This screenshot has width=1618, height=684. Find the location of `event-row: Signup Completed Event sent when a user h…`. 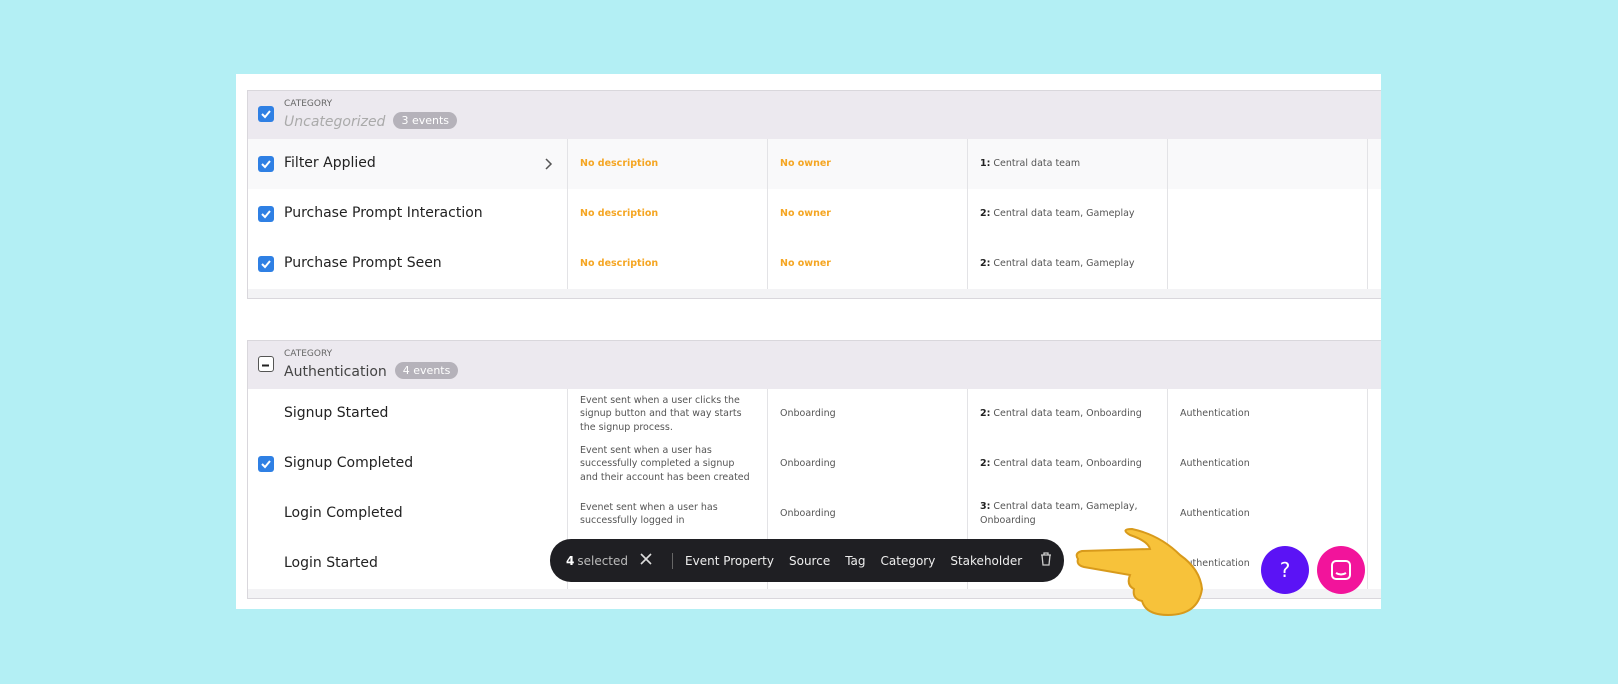

event-row: Signup Completed Event sent when a user h… is located at coordinates (814, 464).